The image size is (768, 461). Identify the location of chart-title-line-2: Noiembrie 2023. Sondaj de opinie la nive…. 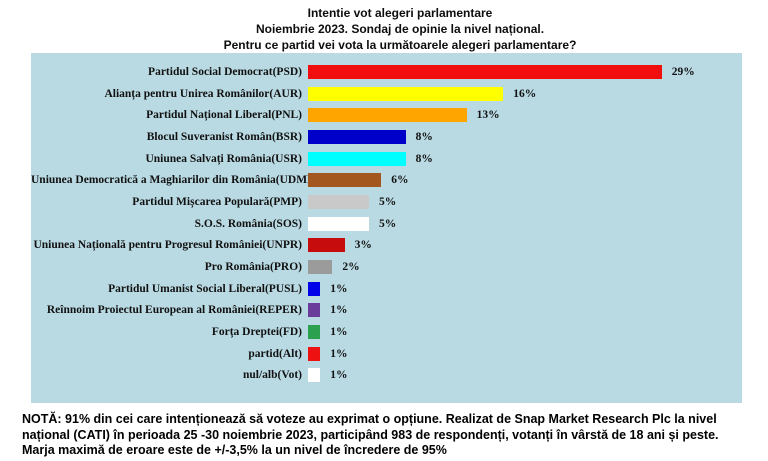
(400, 29).